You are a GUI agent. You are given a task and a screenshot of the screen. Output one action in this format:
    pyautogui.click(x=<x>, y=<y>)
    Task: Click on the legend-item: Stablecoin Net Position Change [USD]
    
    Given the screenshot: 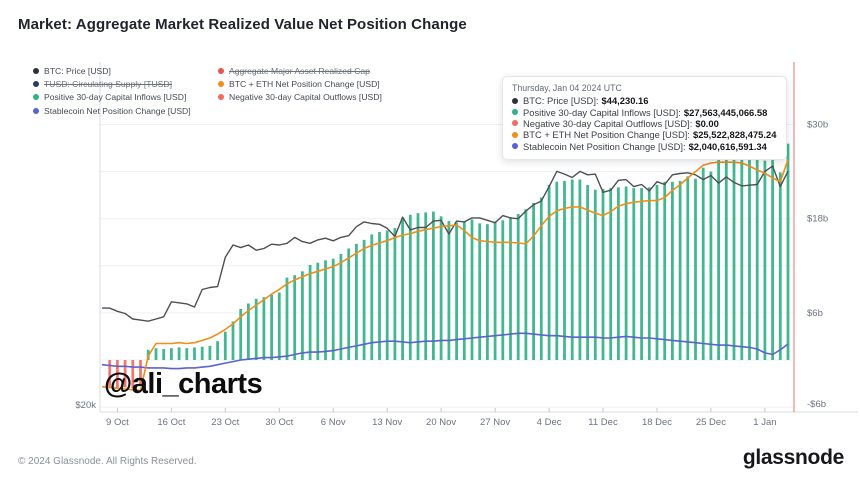 What is the action you would take?
    pyautogui.click(x=125, y=110)
    